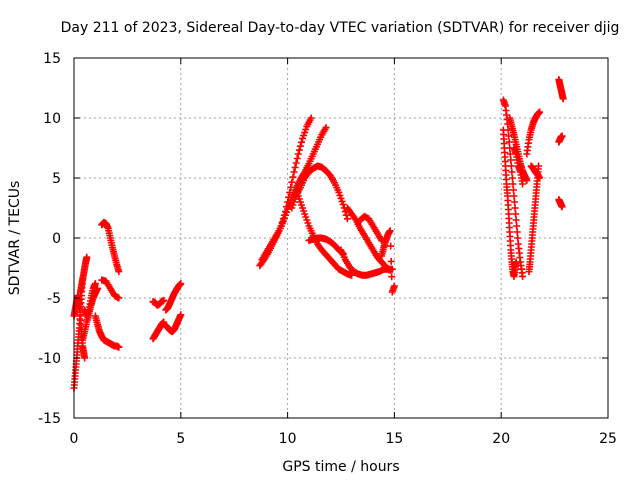 The height and width of the screenshot is (480, 640). What do you see at coordinates (52, 59) in the screenshot?
I see `y-tick-label: 15` at bounding box center [52, 59].